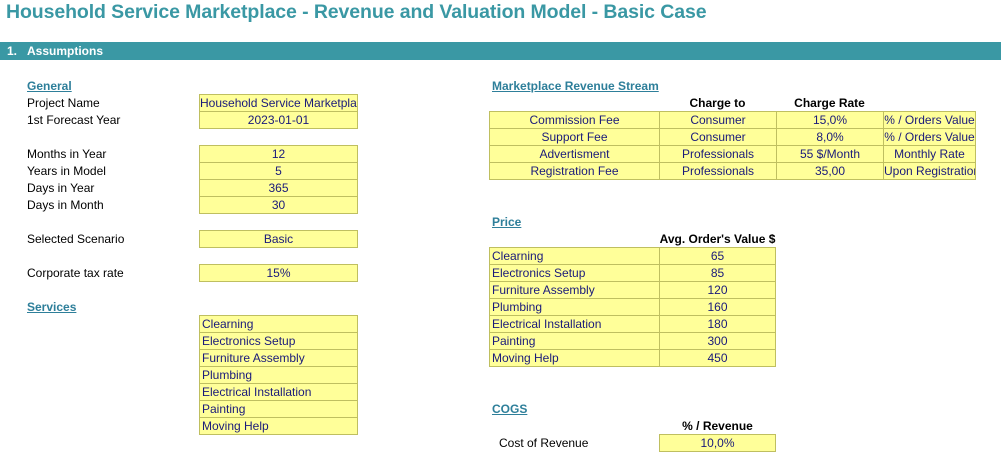 Image resolution: width=1001 pixels, height=475 pixels. Describe the element at coordinates (830, 137) in the screenshot. I see `charge-rate-cell: 8,0%` at that location.